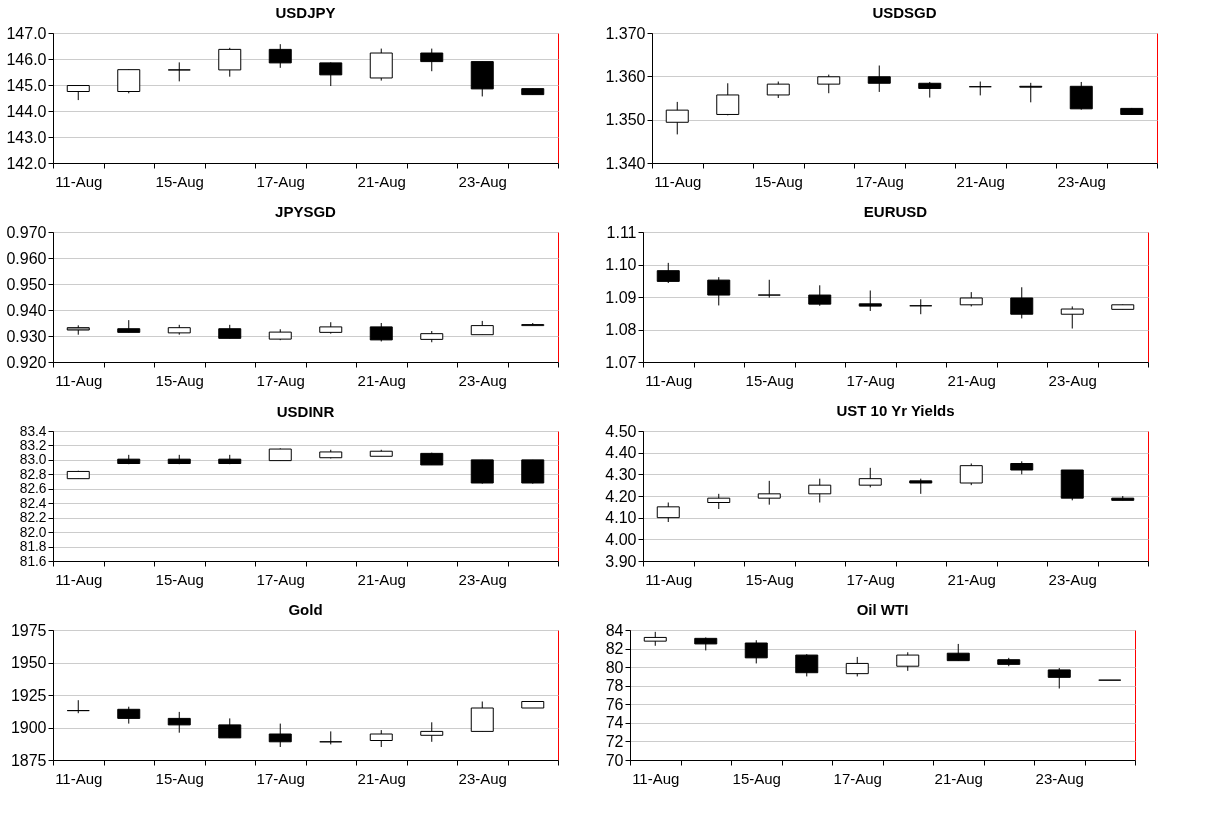 Image resolution: width=1223 pixels, height=830 pixels. Describe the element at coordinates (33, 518) in the screenshot. I see `y-tick-label: 82.2` at that location.